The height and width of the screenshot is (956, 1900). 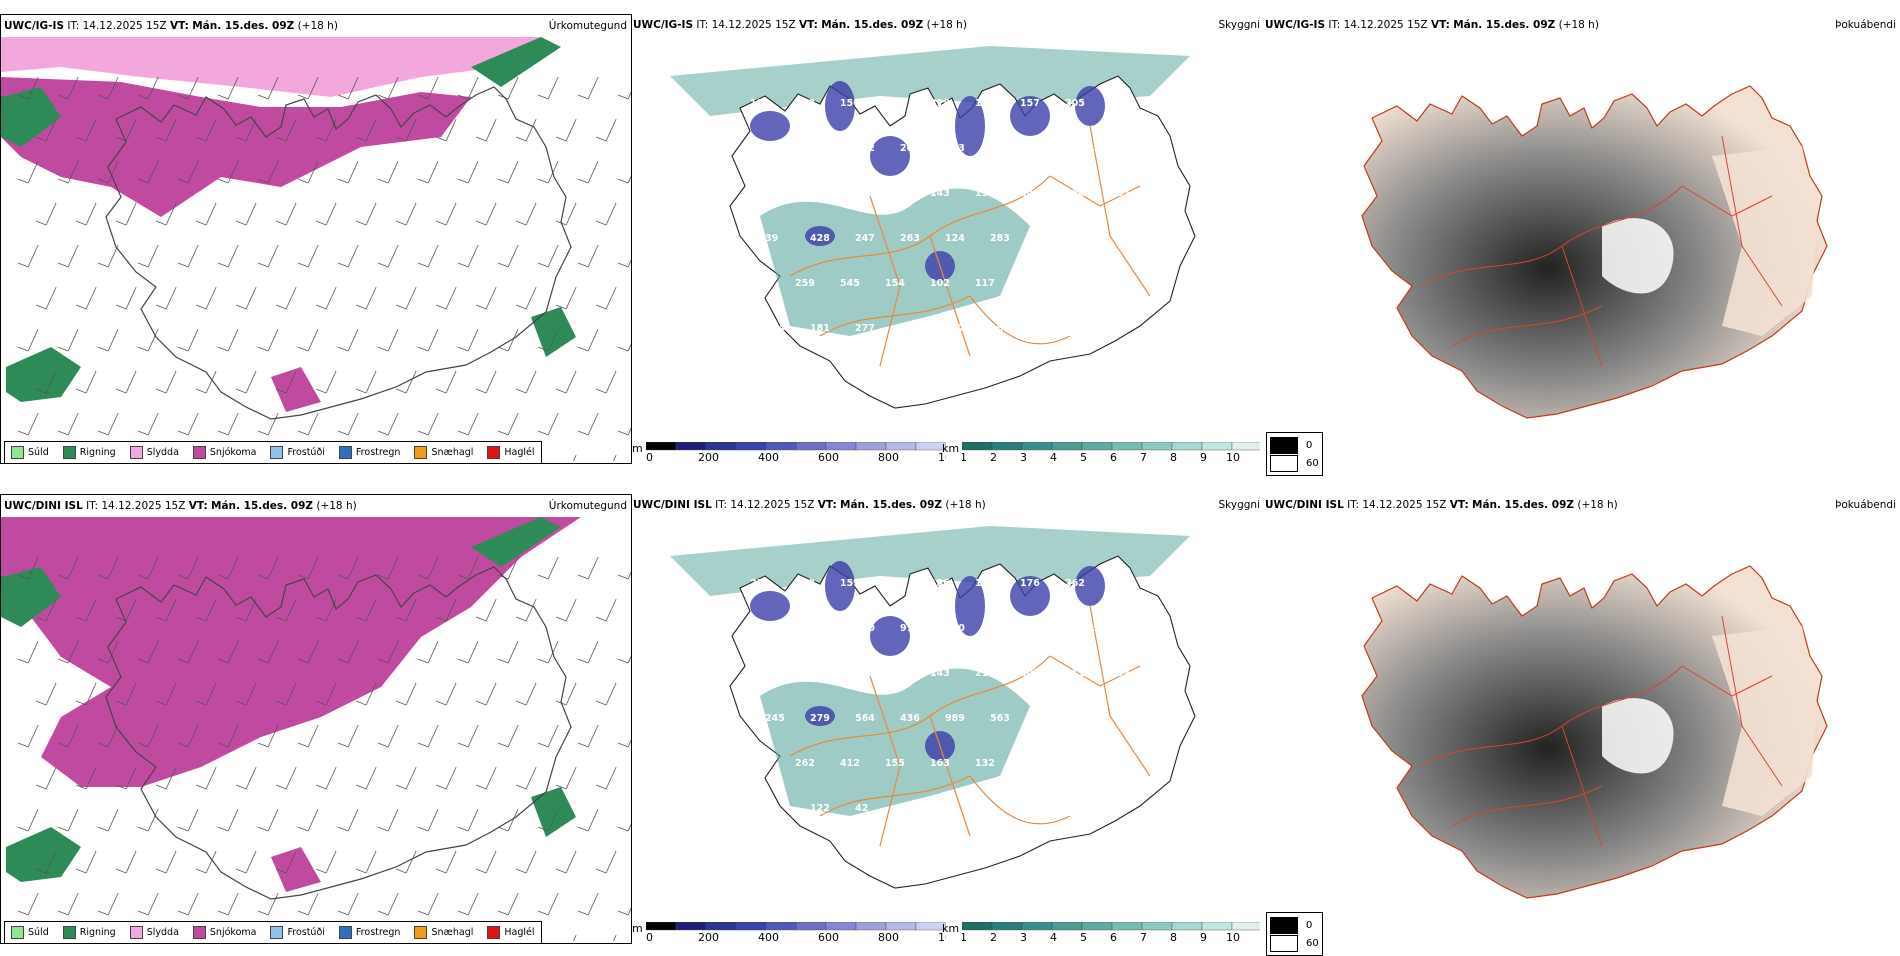 What do you see at coordinates (637, 448) in the screenshot?
I see `colorbar-unit: m` at bounding box center [637, 448].